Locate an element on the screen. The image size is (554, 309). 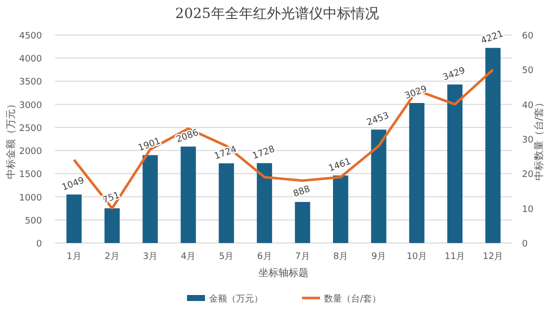
y-tick-label: 4000 is located at coordinates (30, 59).